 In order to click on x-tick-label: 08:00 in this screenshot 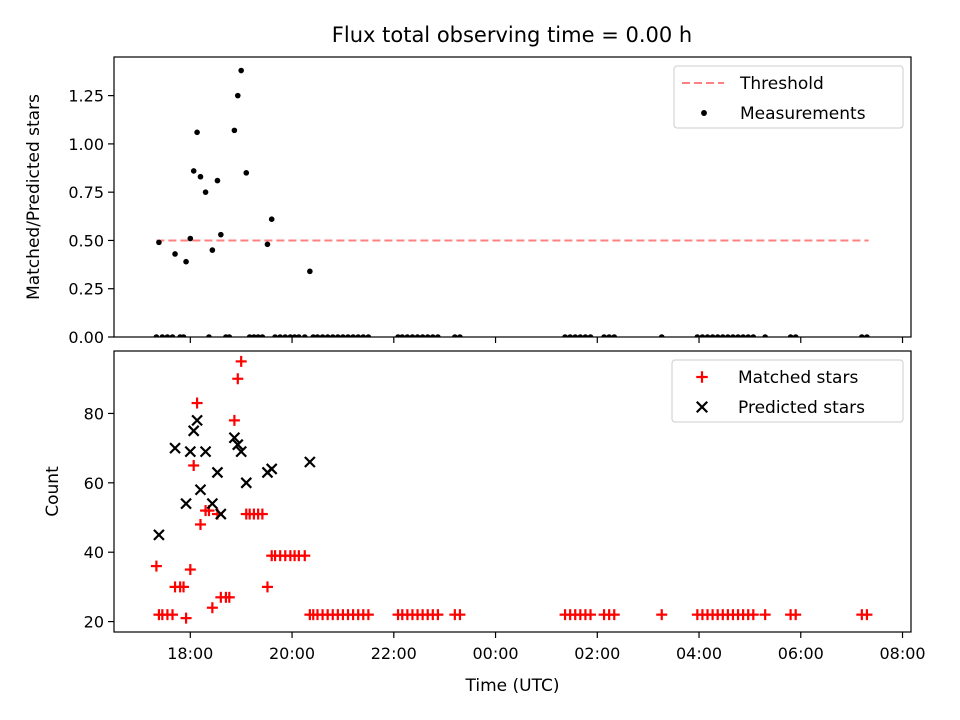, I will do `click(902, 653)`.